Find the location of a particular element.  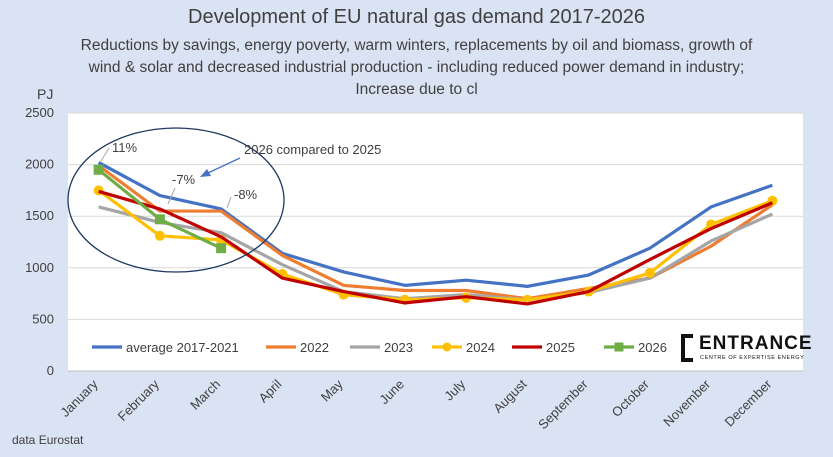

x-tick-label: October is located at coordinates (631, 398).